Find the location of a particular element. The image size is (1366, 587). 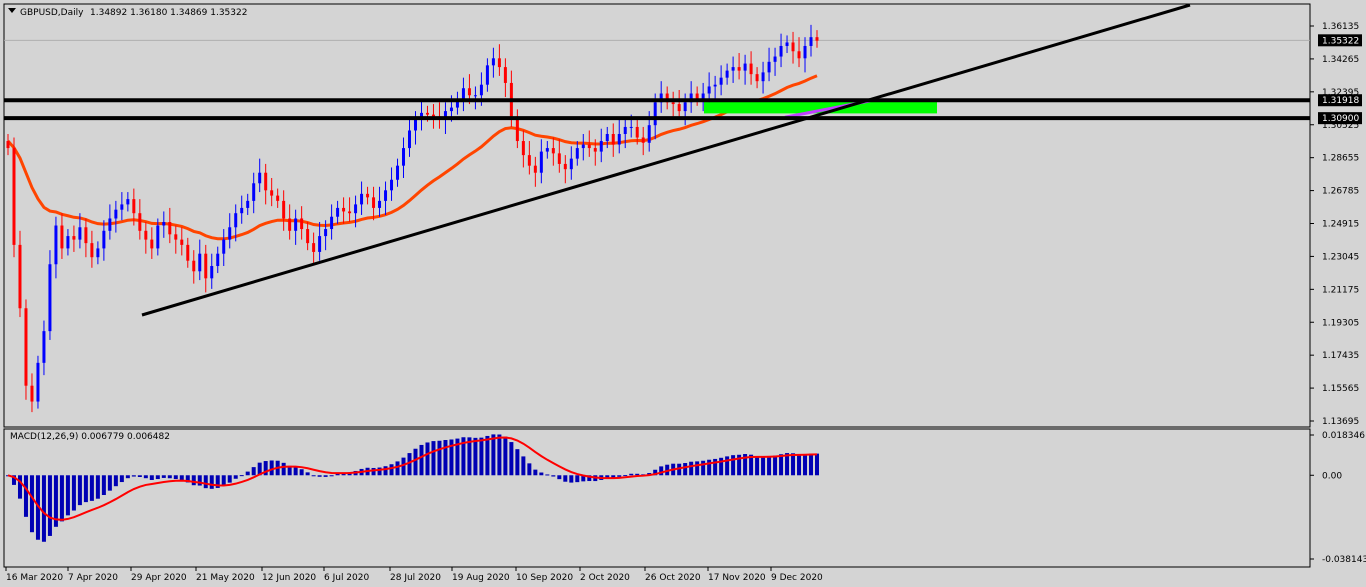

x-tick-label: 12 Jun 2020 is located at coordinates (289, 578).